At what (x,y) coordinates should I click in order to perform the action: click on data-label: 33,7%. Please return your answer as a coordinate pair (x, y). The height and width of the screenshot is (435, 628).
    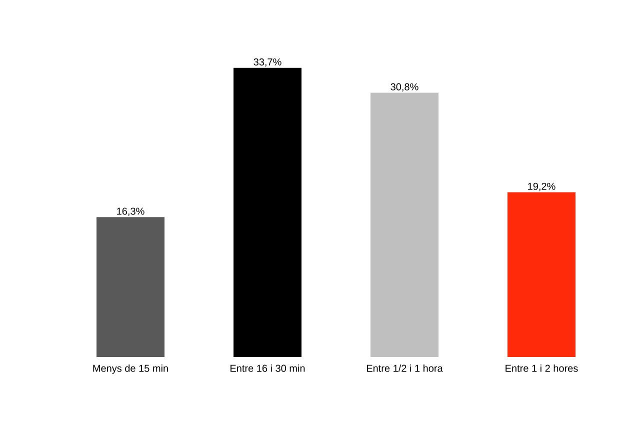
    Looking at the image, I should click on (268, 62).